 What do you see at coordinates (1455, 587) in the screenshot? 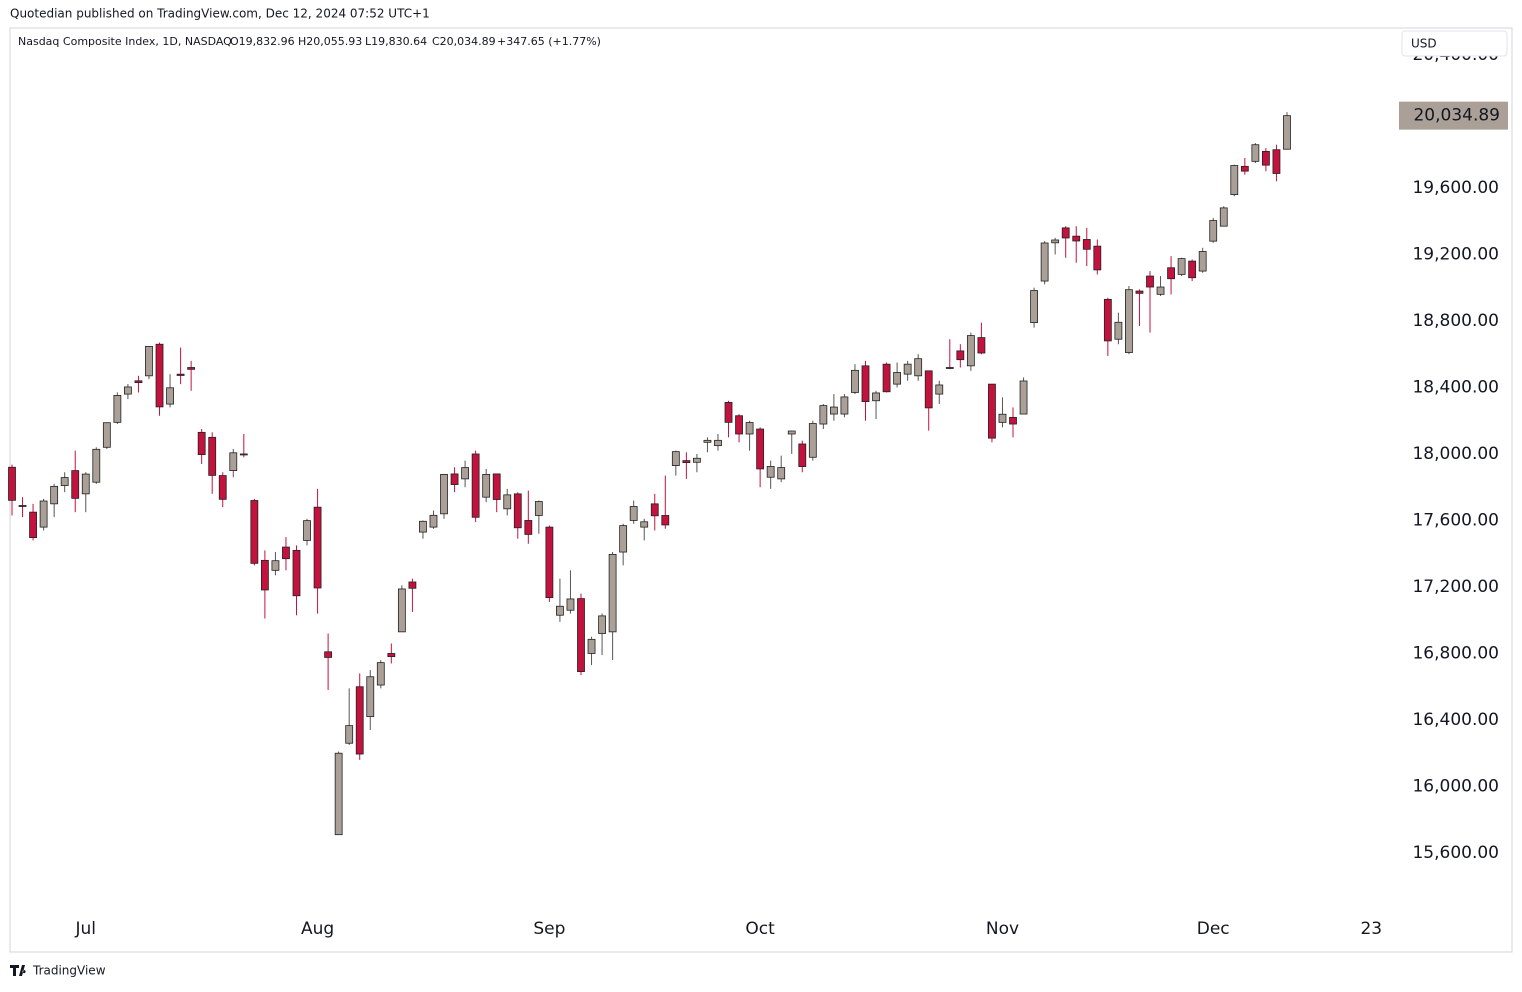
I see `y-tick-label: 17,200.00` at bounding box center [1455, 587].